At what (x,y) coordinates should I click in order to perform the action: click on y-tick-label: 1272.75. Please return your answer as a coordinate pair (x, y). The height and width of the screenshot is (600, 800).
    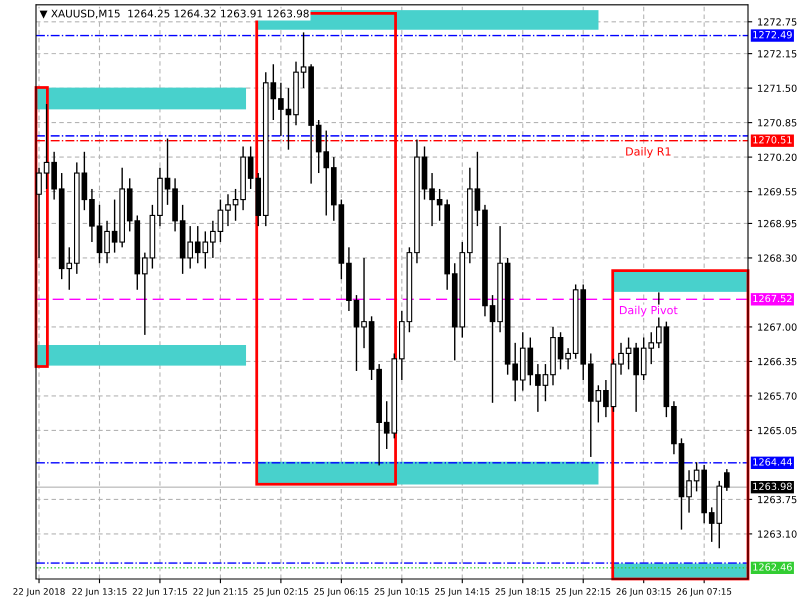
    Looking at the image, I should click on (777, 22).